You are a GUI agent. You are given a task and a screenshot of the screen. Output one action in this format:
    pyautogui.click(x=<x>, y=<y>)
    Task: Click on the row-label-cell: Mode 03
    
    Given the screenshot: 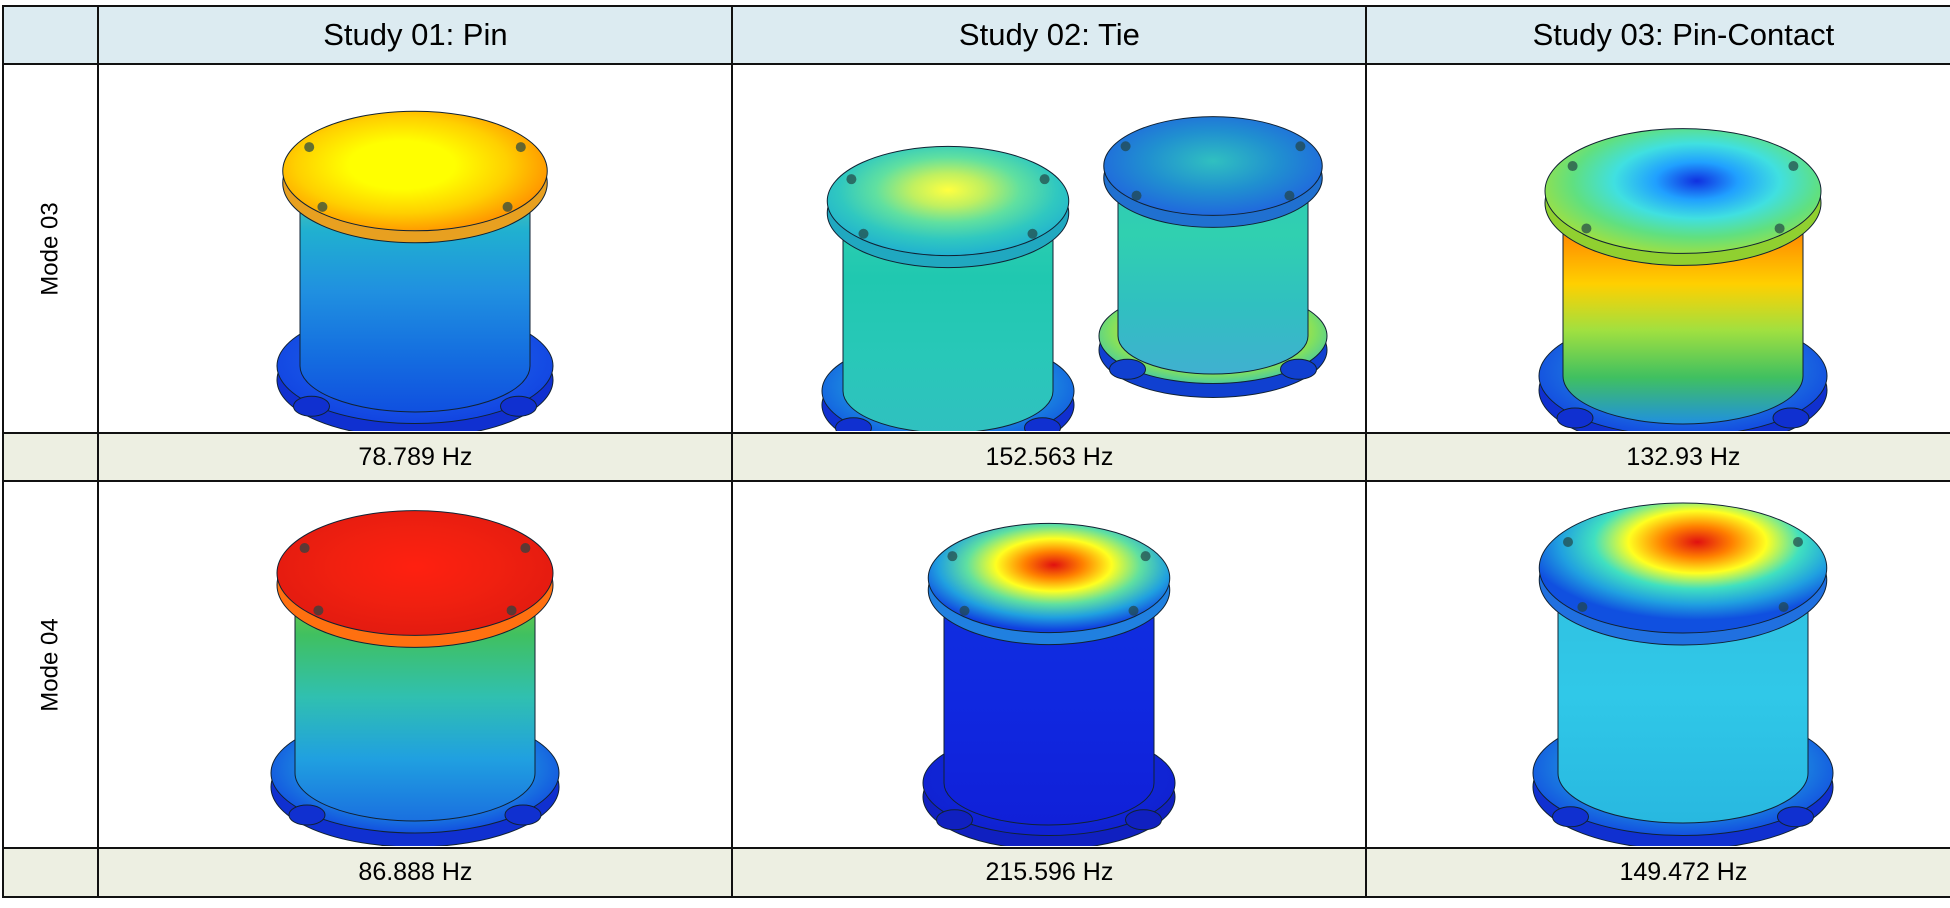 What is the action you would take?
    pyautogui.click(x=50, y=248)
    